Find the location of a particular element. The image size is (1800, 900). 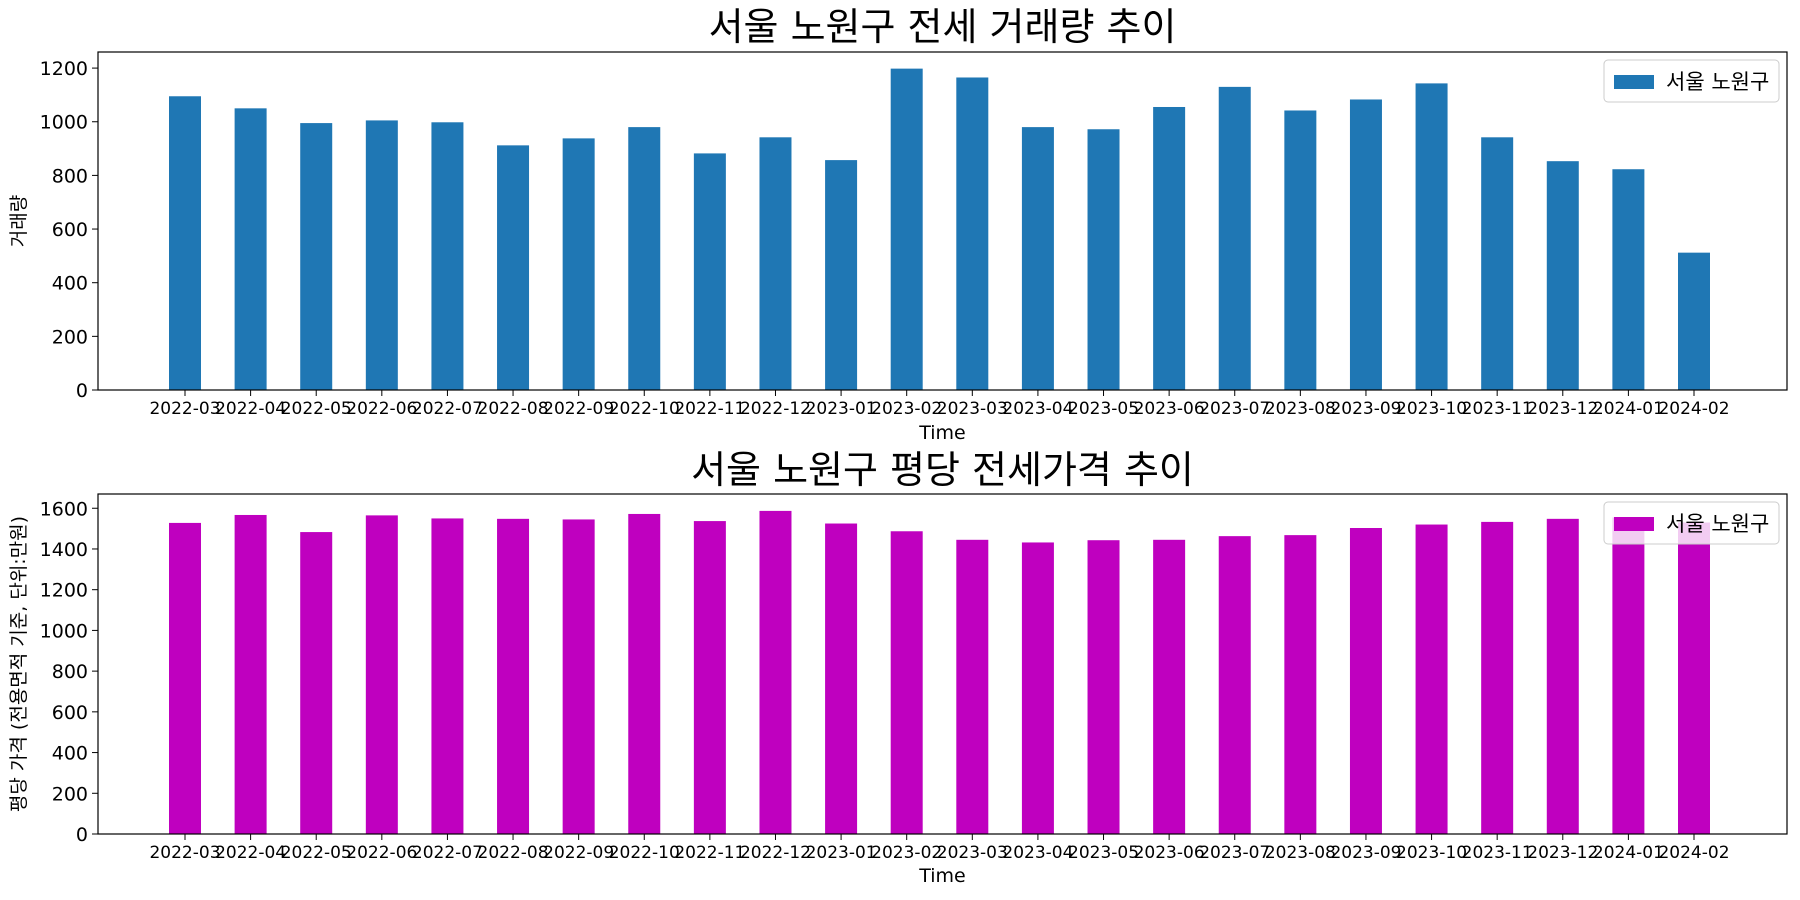

x-tick-label: 2024-02 is located at coordinates (1693, 409).